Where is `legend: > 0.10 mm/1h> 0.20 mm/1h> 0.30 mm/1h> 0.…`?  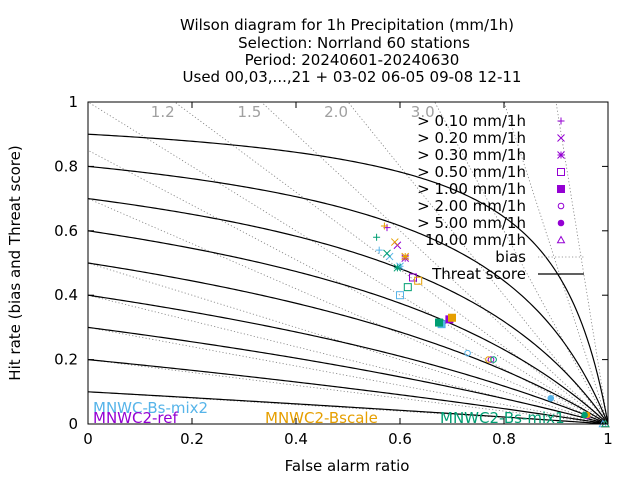 legend: > 0.10 mm/1h> 0.20 mm/1h> 0.30 mm/1h> 0.… is located at coordinates (500, 197).